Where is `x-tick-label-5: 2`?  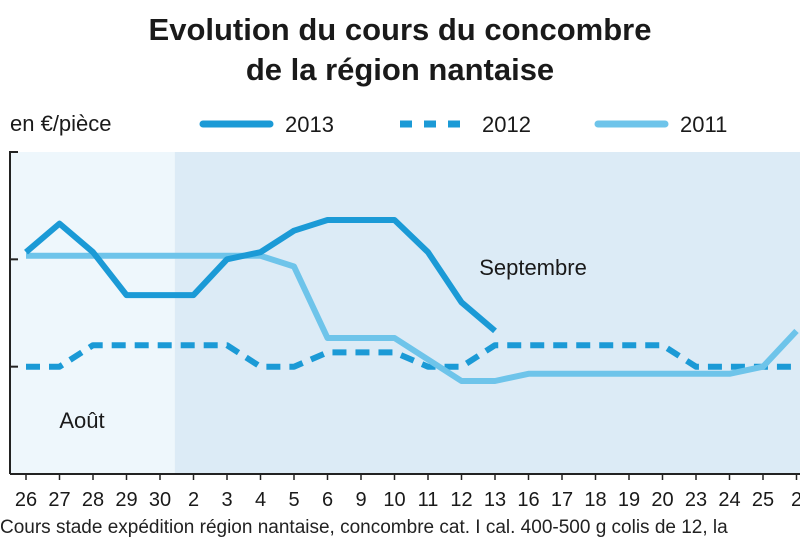 x-tick-label-5: 2 is located at coordinates (193, 500).